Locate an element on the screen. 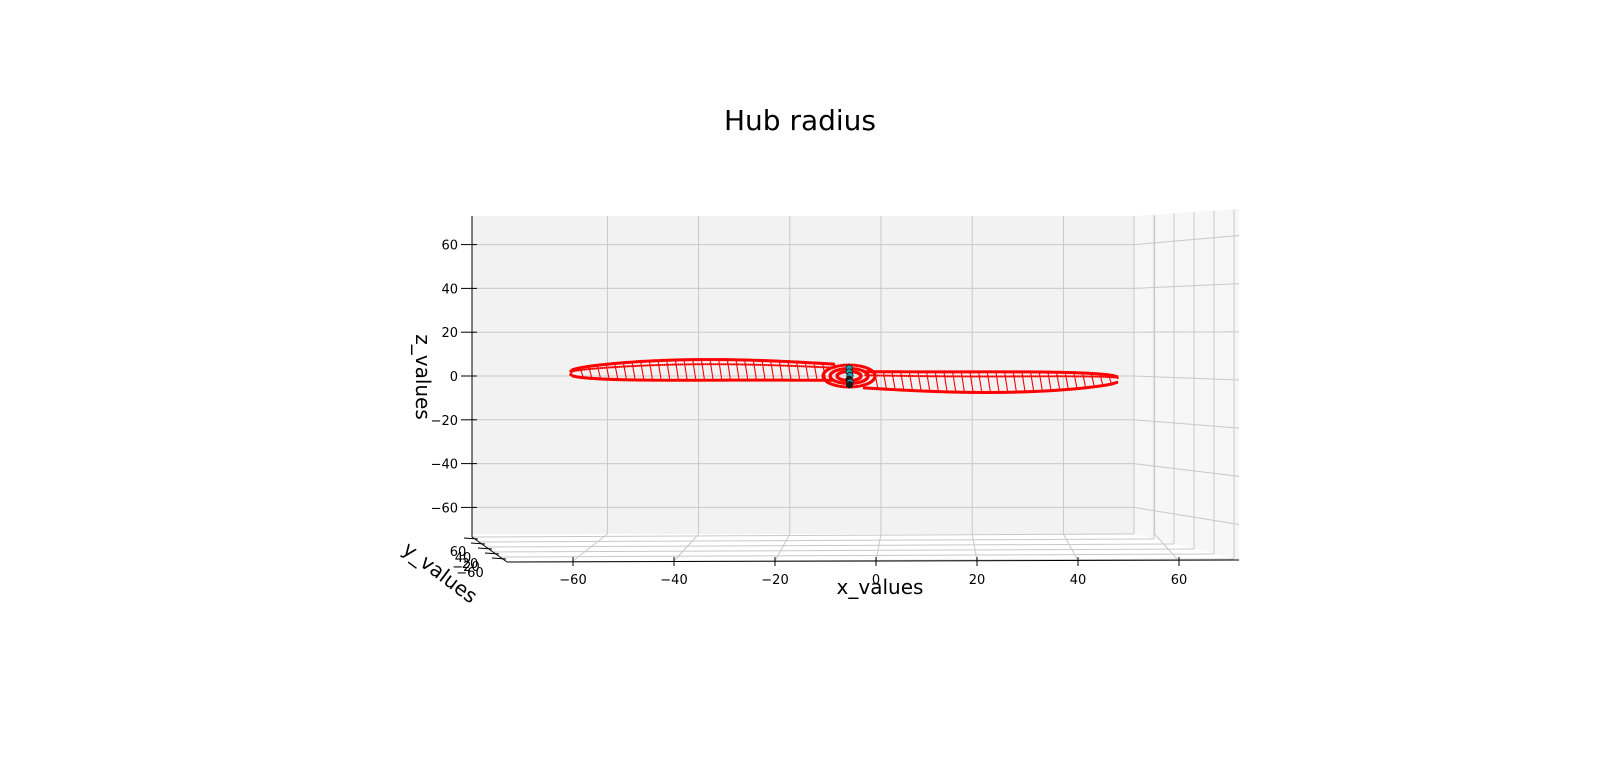 Image resolution: width=1600 pixels, height=772 pixels. x-tick-label: 60 is located at coordinates (1179, 580).